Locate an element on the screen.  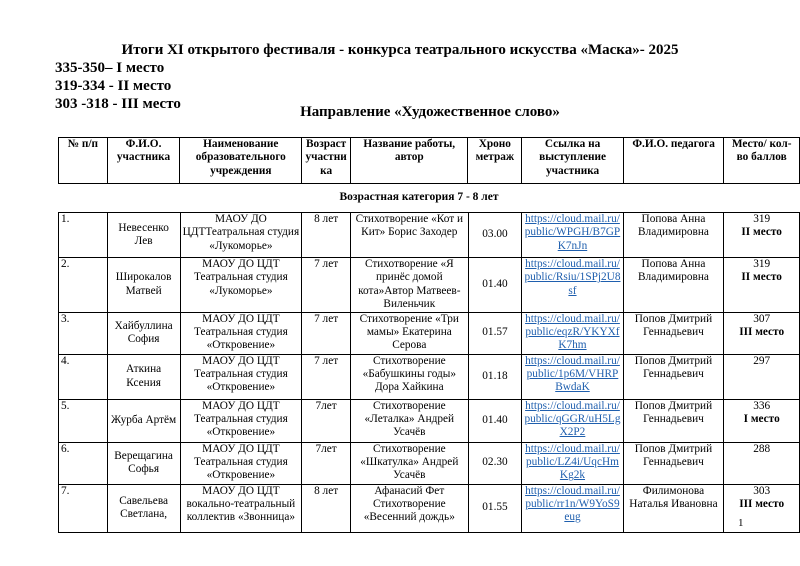
teacher-name-cell: Попов Дмитрий Геннадьевич is located at coordinates (673, 463).